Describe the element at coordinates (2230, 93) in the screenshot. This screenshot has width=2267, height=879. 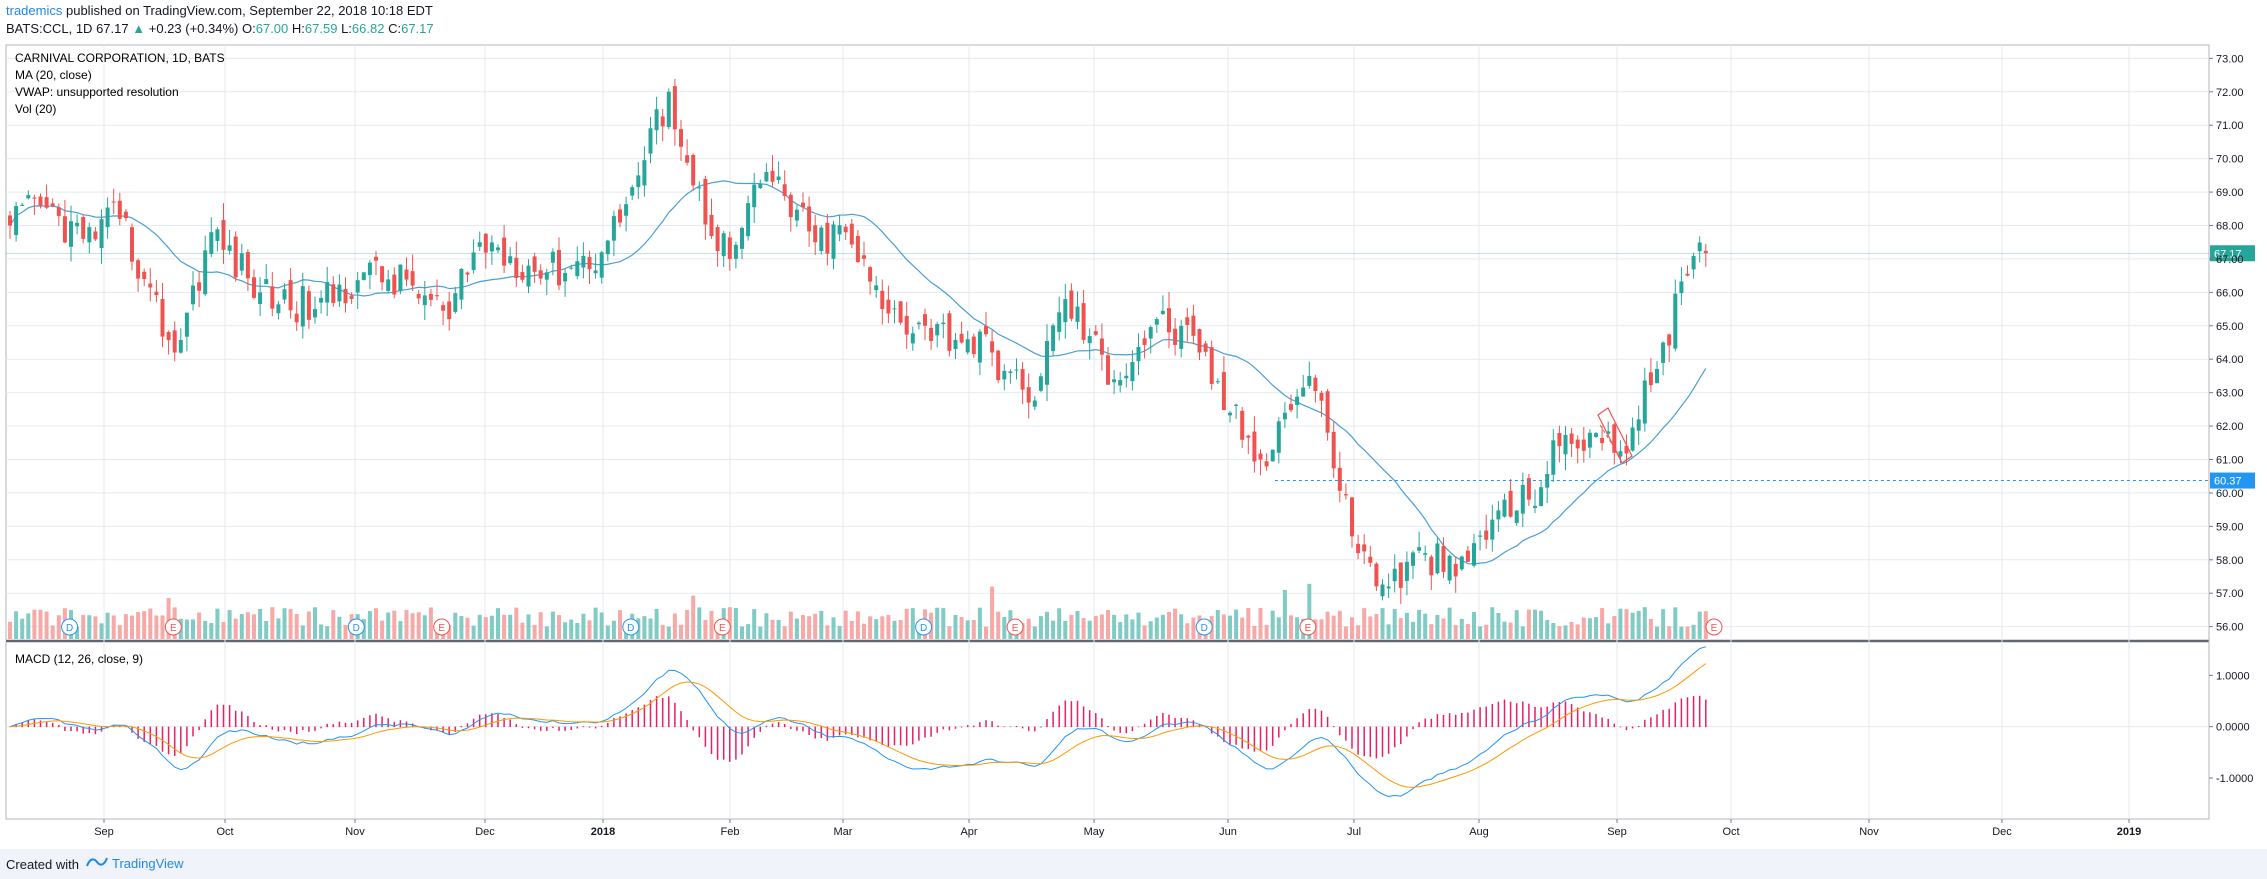
I see `price-tick-label: 72.00` at that location.